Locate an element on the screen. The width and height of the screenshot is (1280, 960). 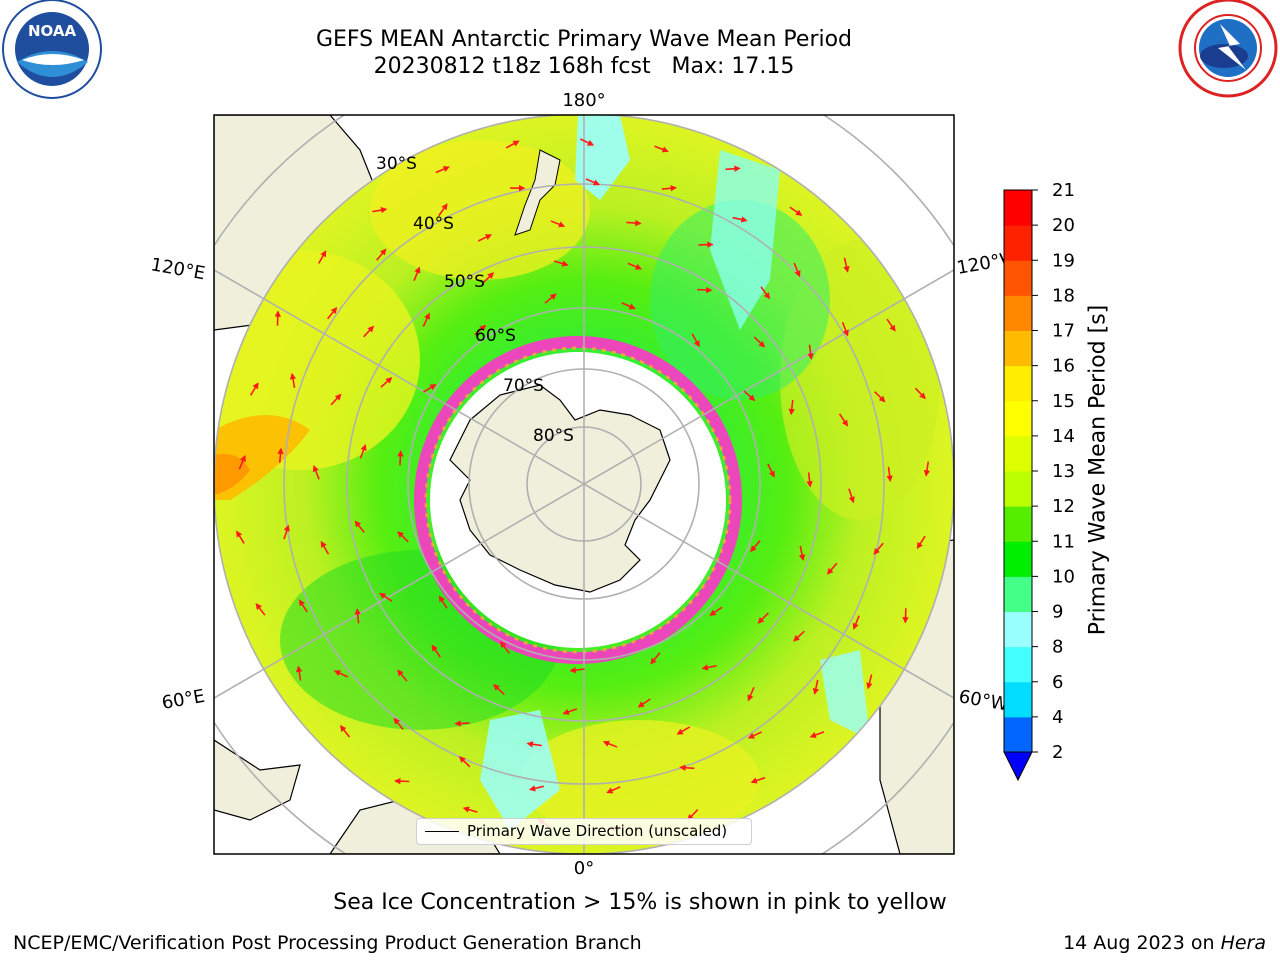
lat-label-60s: 60°S is located at coordinates (495, 336).